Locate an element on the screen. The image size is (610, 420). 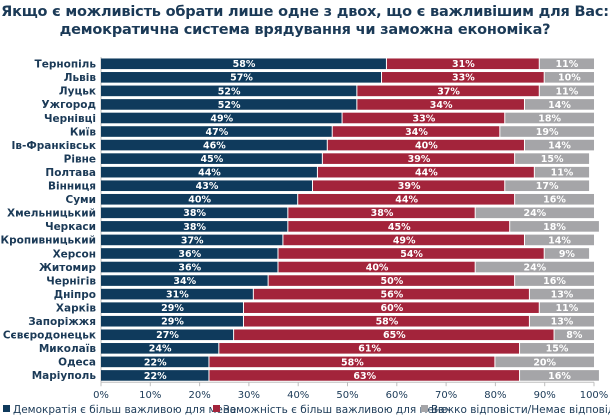
category-label: Львів is located at coordinates (80, 78).